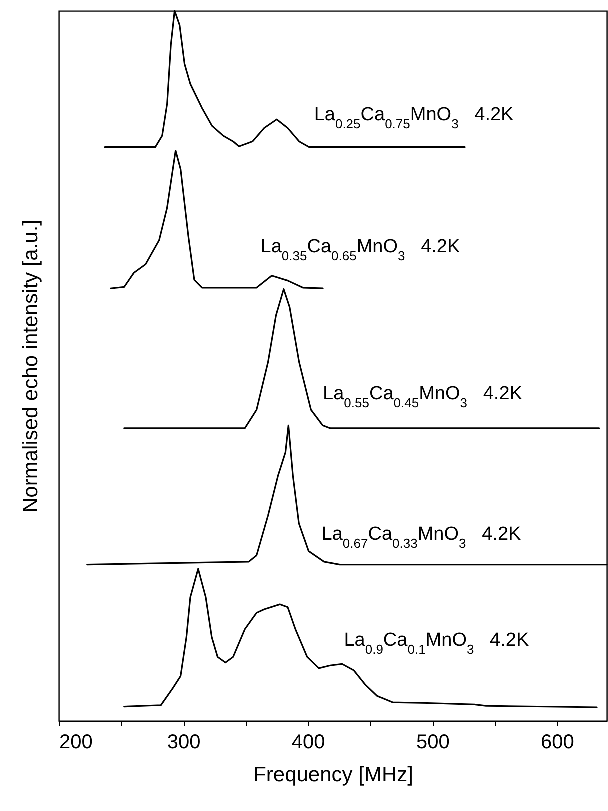 Image resolution: width=608 pixels, height=811 pixels. Describe the element at coordinates (422, 537) in the screenshot. I see `text: La$_{0.67}$Ca$_{0.33}$MnO$_{3}$ 4.2K` at that location.